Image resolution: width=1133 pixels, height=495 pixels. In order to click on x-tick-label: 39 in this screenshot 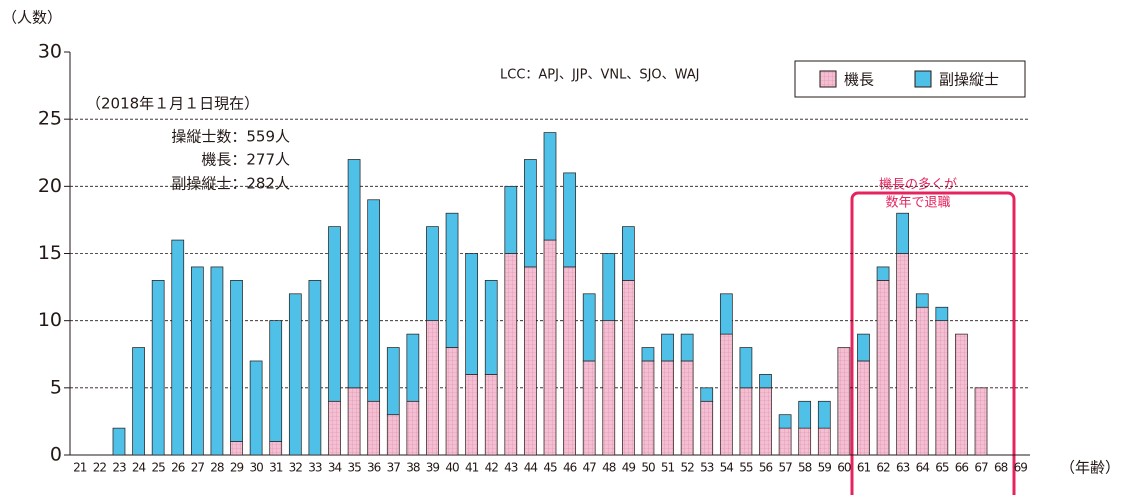, I will do `click(433, 468)`.